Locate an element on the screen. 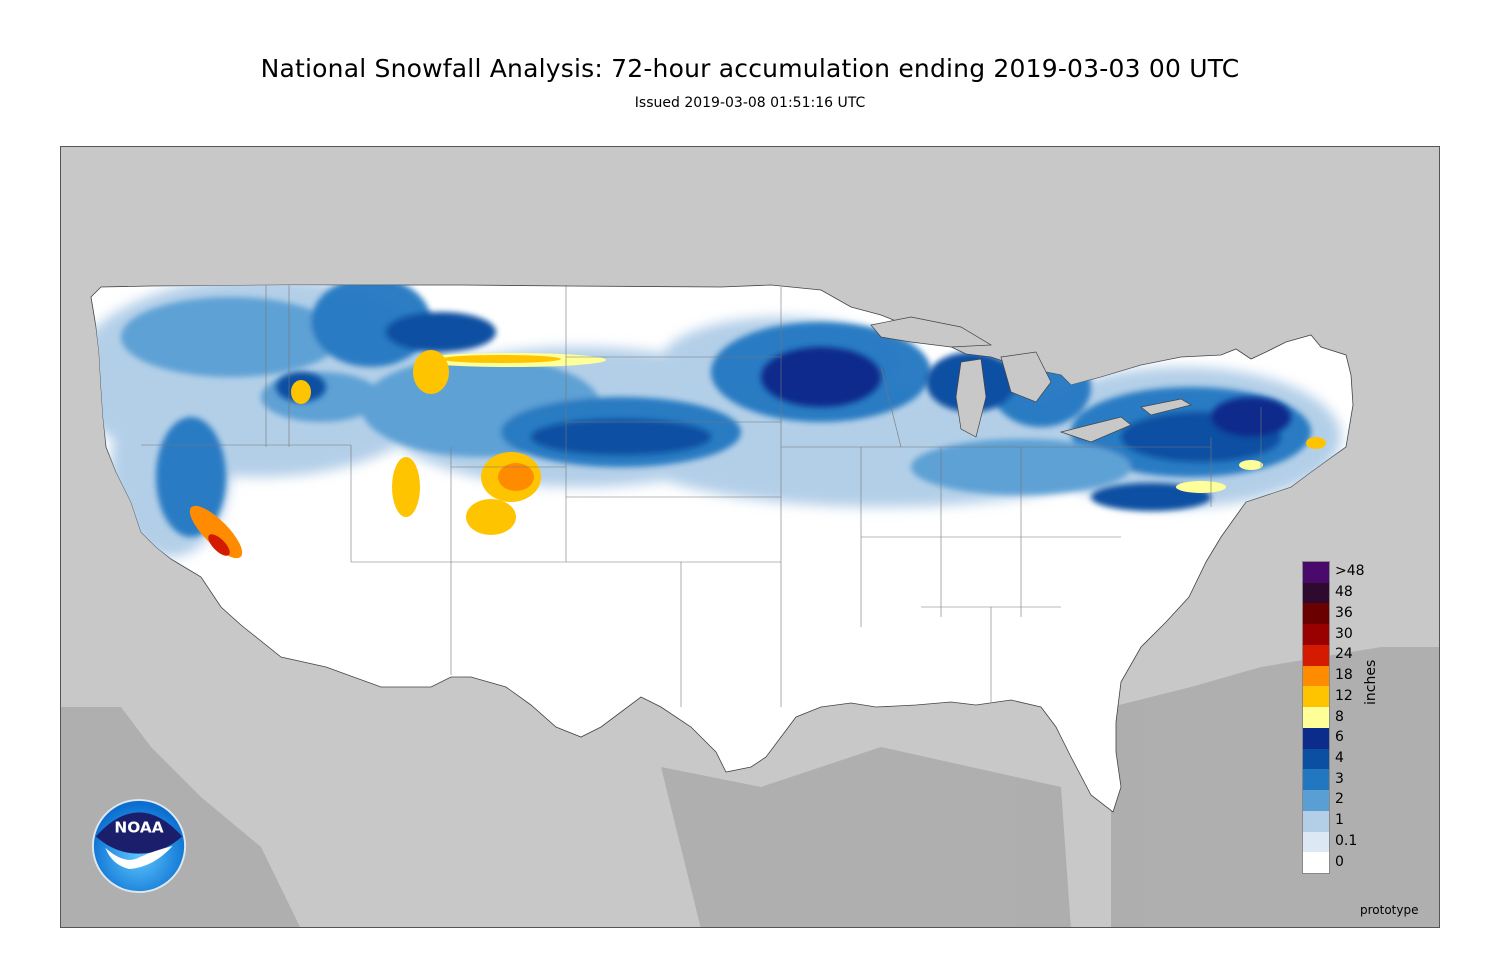 The image size is (1500, 978). legend-tick-label: 3 is located at coordinates (1339, 778).